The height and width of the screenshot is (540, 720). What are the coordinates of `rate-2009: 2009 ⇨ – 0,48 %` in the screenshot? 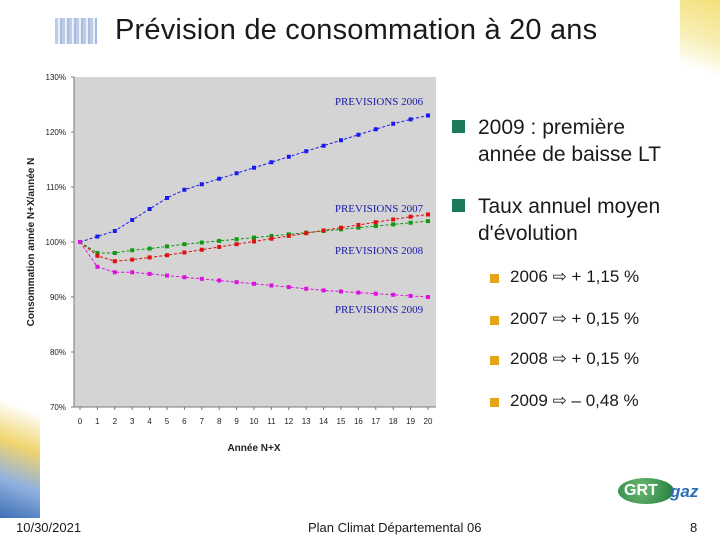 It's located at (574, 400).